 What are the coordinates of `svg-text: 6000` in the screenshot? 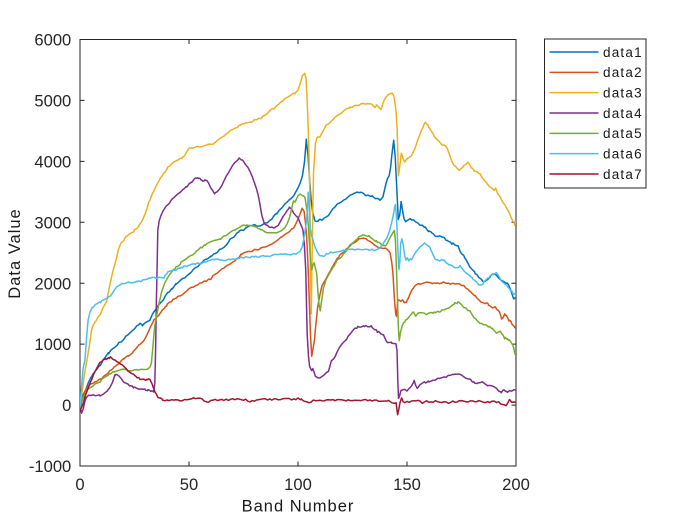 It's located at (52, 40).